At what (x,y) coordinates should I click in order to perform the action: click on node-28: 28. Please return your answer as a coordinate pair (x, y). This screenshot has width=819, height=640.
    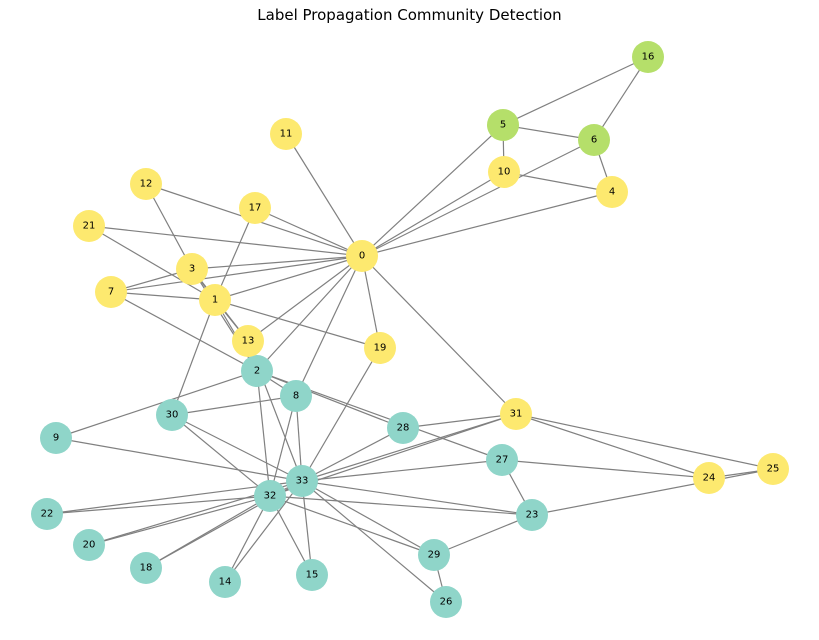
    Looking at the image, I should click on (403, 428).